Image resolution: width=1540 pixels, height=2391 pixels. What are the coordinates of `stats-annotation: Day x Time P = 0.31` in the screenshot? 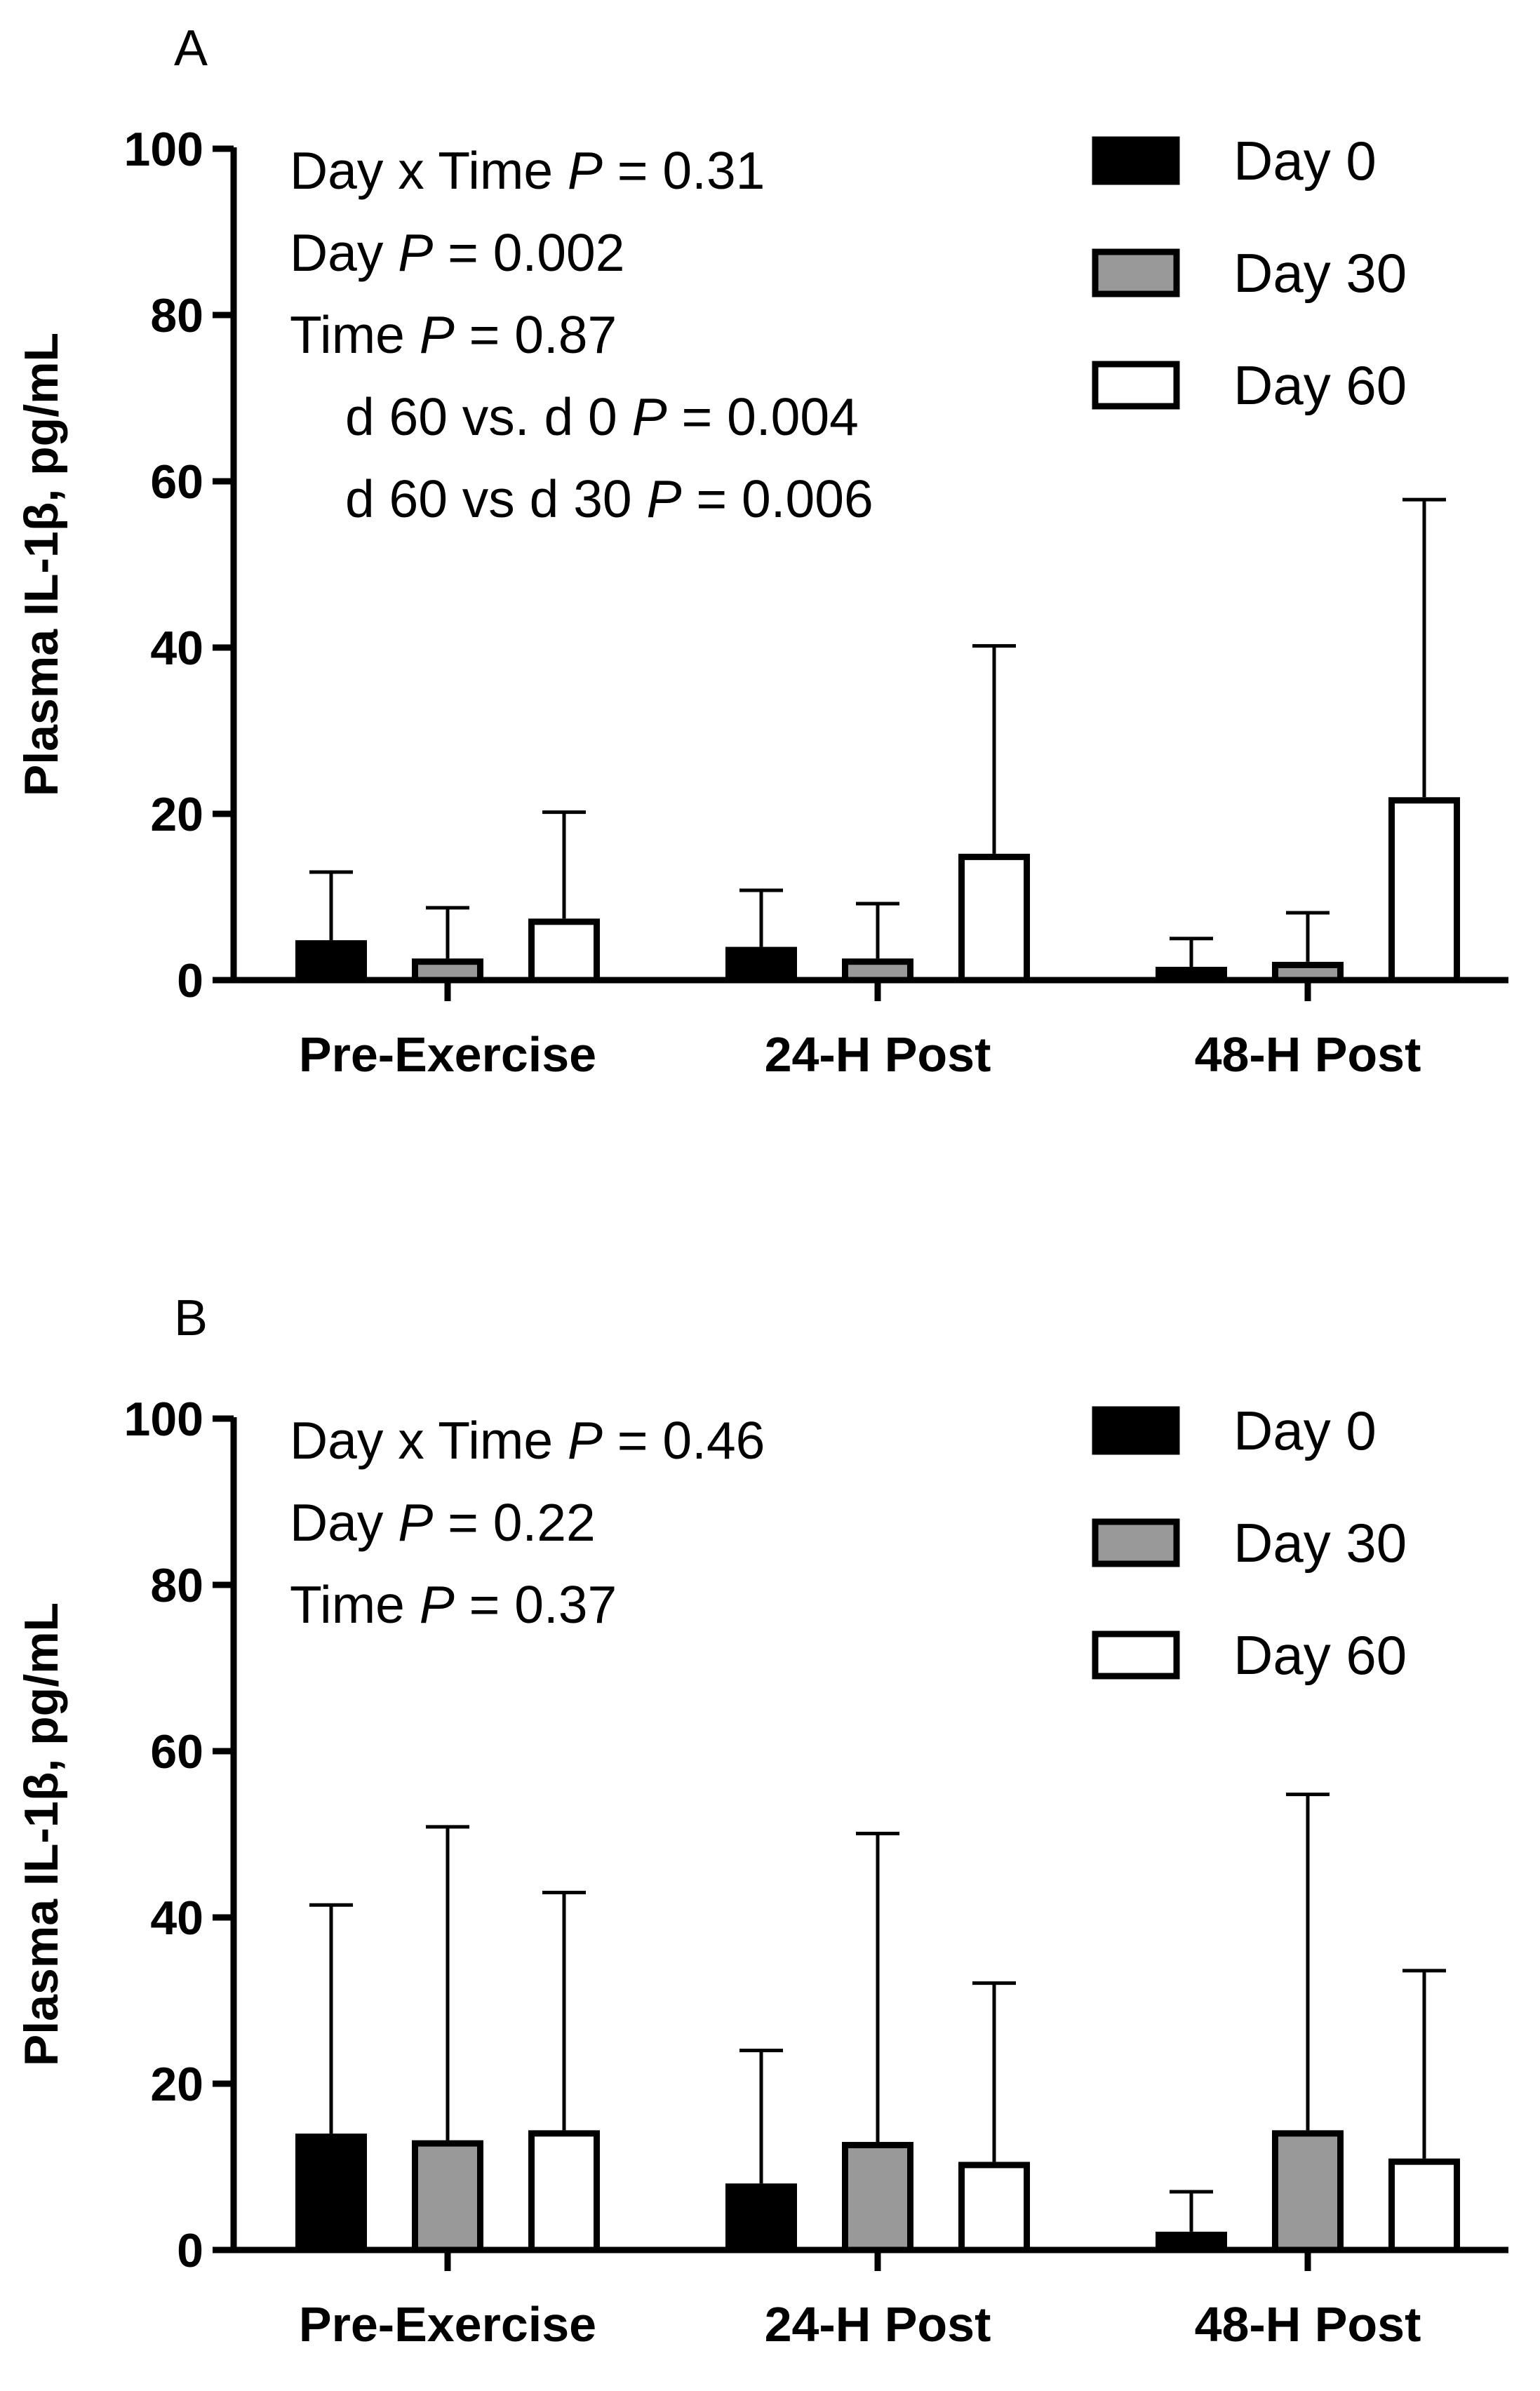 It's located at (527, 170).